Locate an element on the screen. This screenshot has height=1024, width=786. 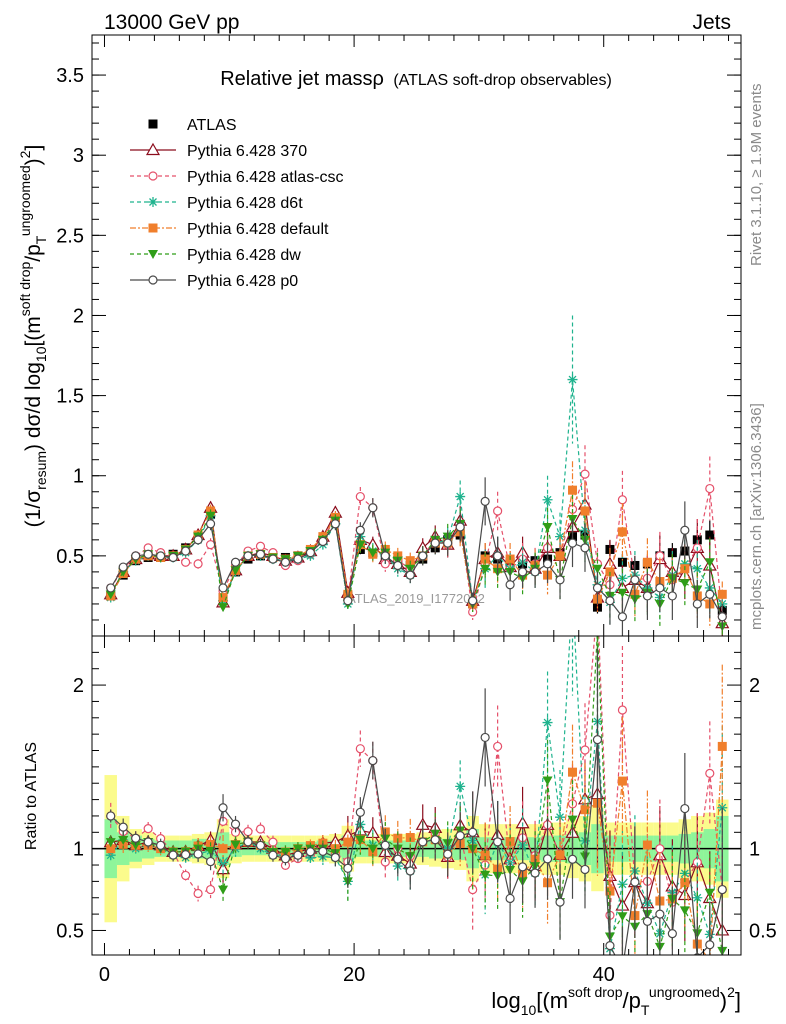
header-category: Jets is located at coordinates (711, 22).